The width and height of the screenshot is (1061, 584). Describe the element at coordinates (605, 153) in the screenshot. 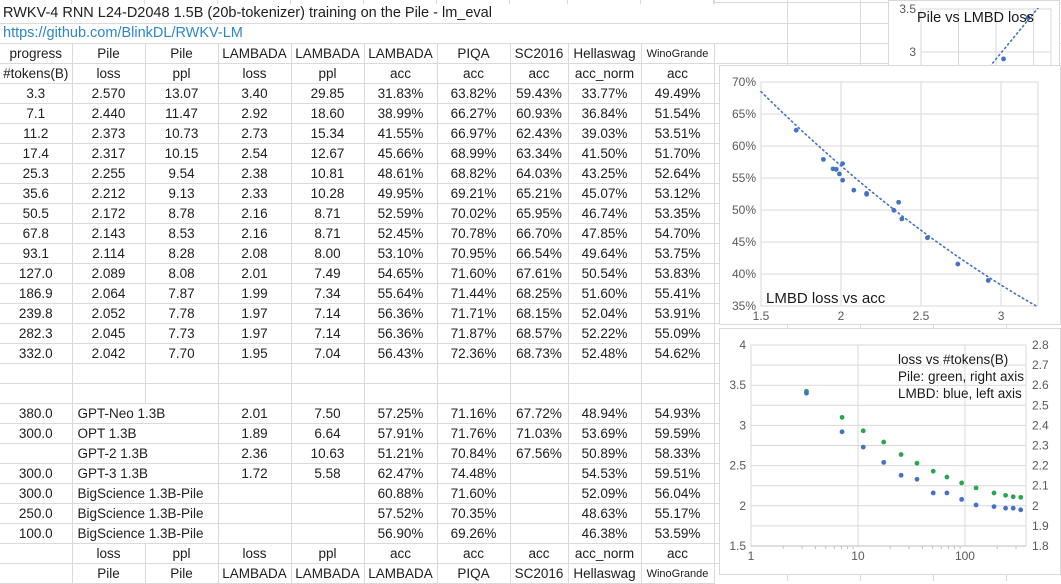

I see `cell: 41.50%` at that location.